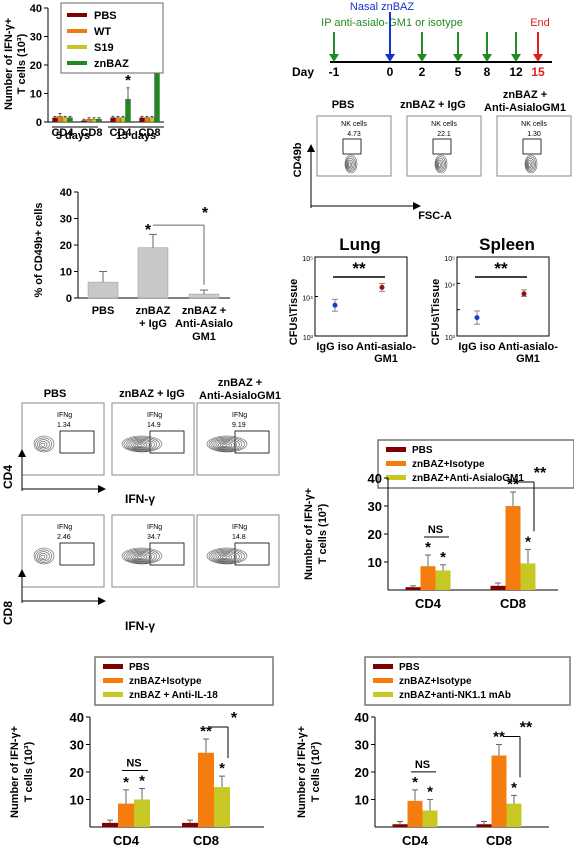 Image resolution: width=574 pixels, height=850 pixels. What do you see at coordinates (343, 105) in the screenshot?
I see `flow-nk-title-pbs: PBS` at bounding box center [343, 105].